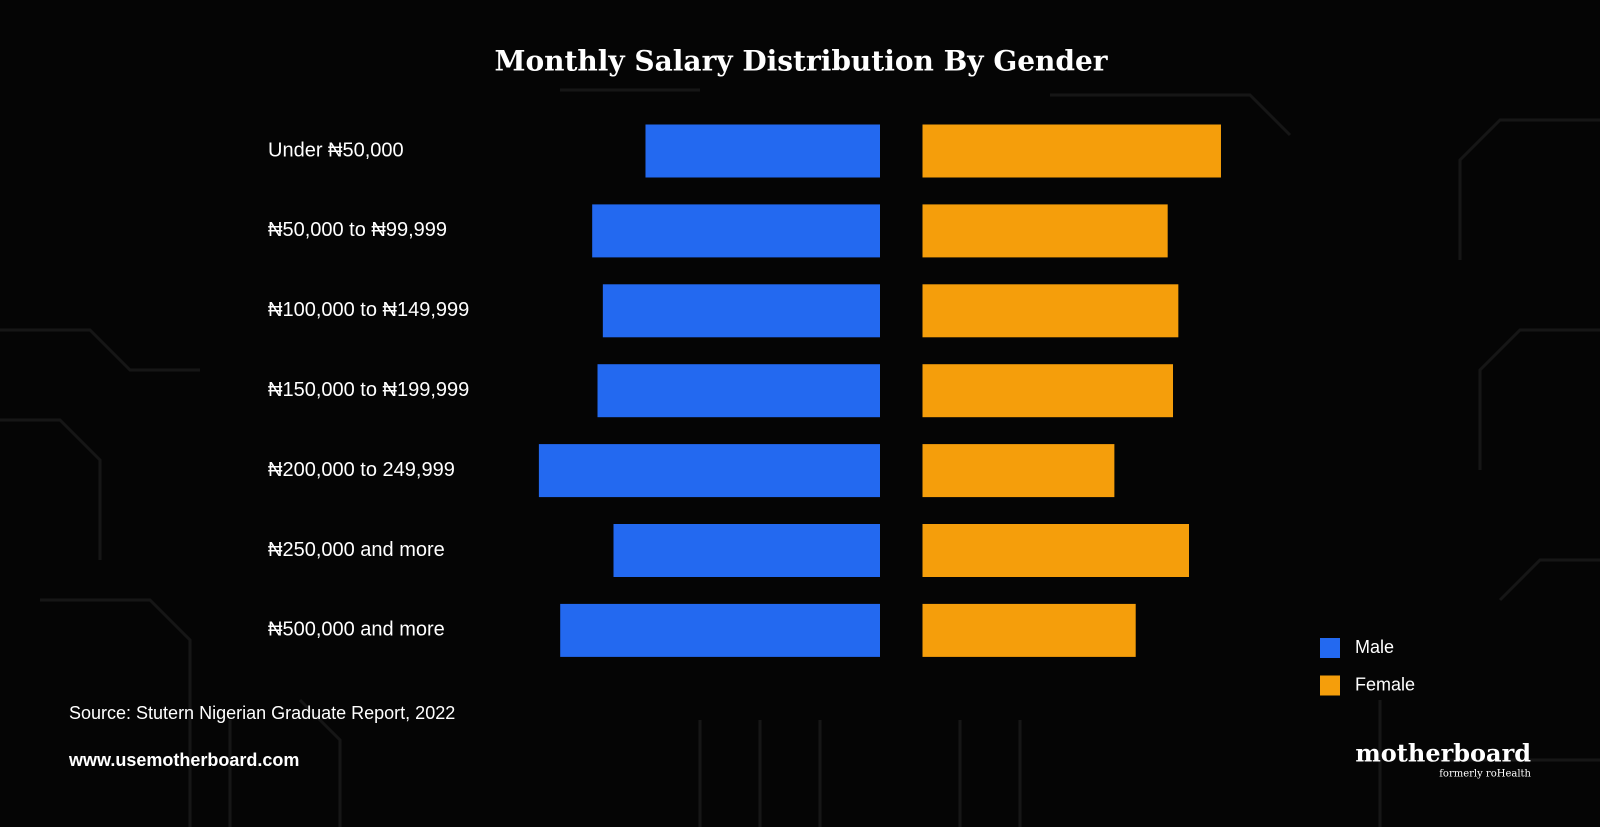 The height and width of the screenshot is (827, 1600). I want to click on legend-label: Female, so click(1385, 684).